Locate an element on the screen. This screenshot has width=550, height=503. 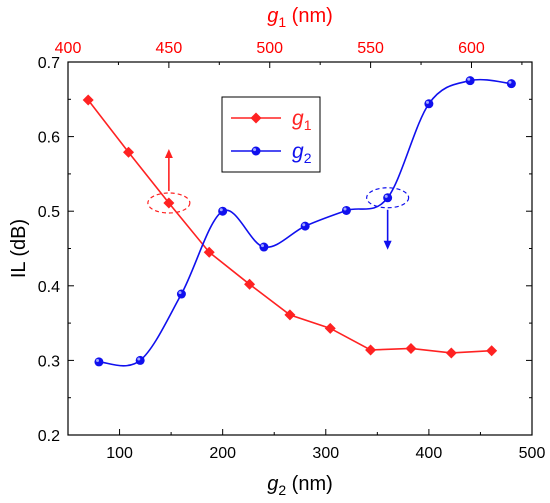
x-top-tick-label: 500 is located at coordinates (269, 48).